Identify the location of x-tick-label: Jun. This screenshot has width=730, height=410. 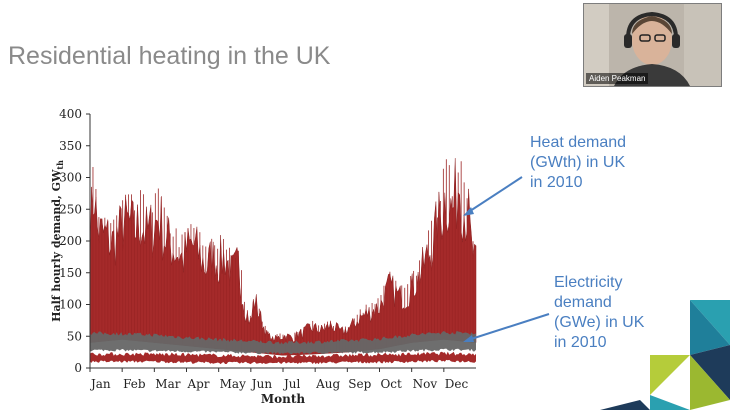
(261, 384).